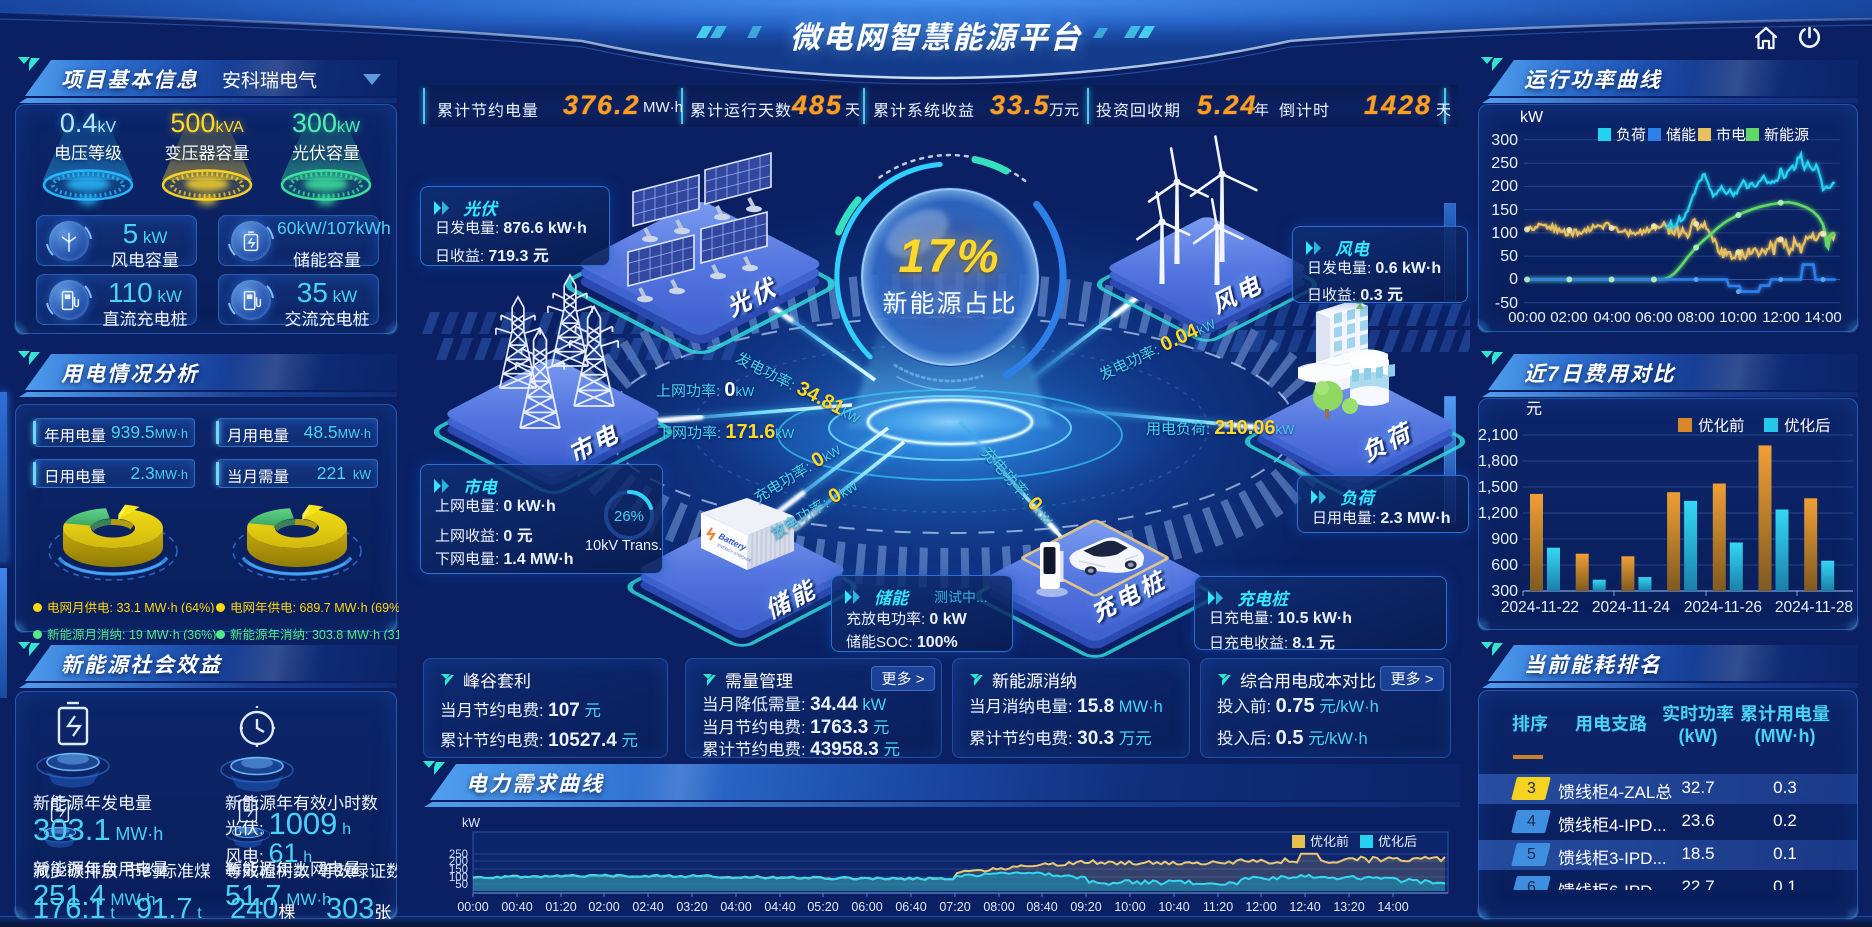 The width and height of the screenshot is (1872, 927). What do you see at coordinates (1498, 435) in the screenshot?
I see `svg-text: 2,100` at bounding box center [1498, 435].